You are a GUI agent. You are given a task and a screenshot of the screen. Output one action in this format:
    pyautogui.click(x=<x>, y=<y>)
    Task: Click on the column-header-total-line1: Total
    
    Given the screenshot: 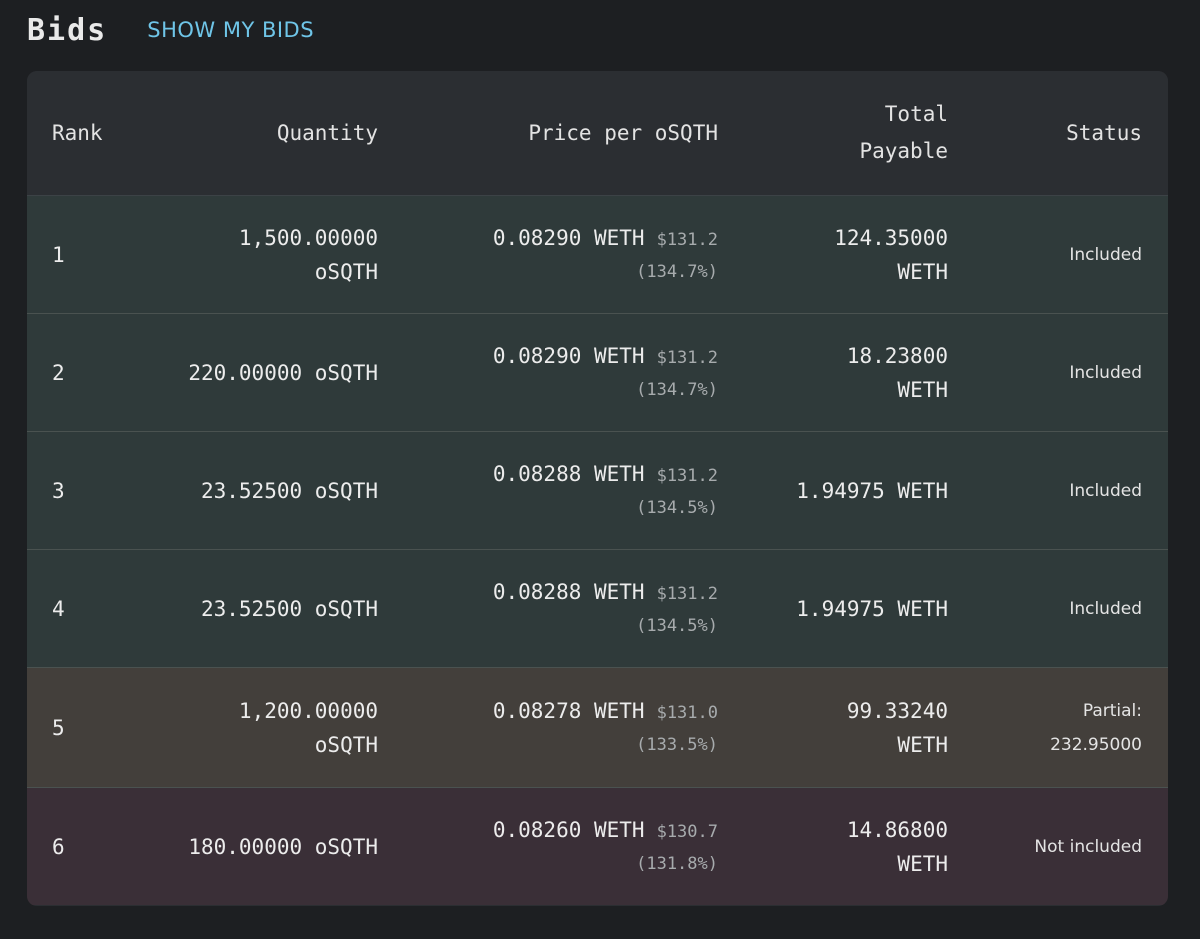 What is the action you would take?
    pyautogui.click(x=916, y=114)
    